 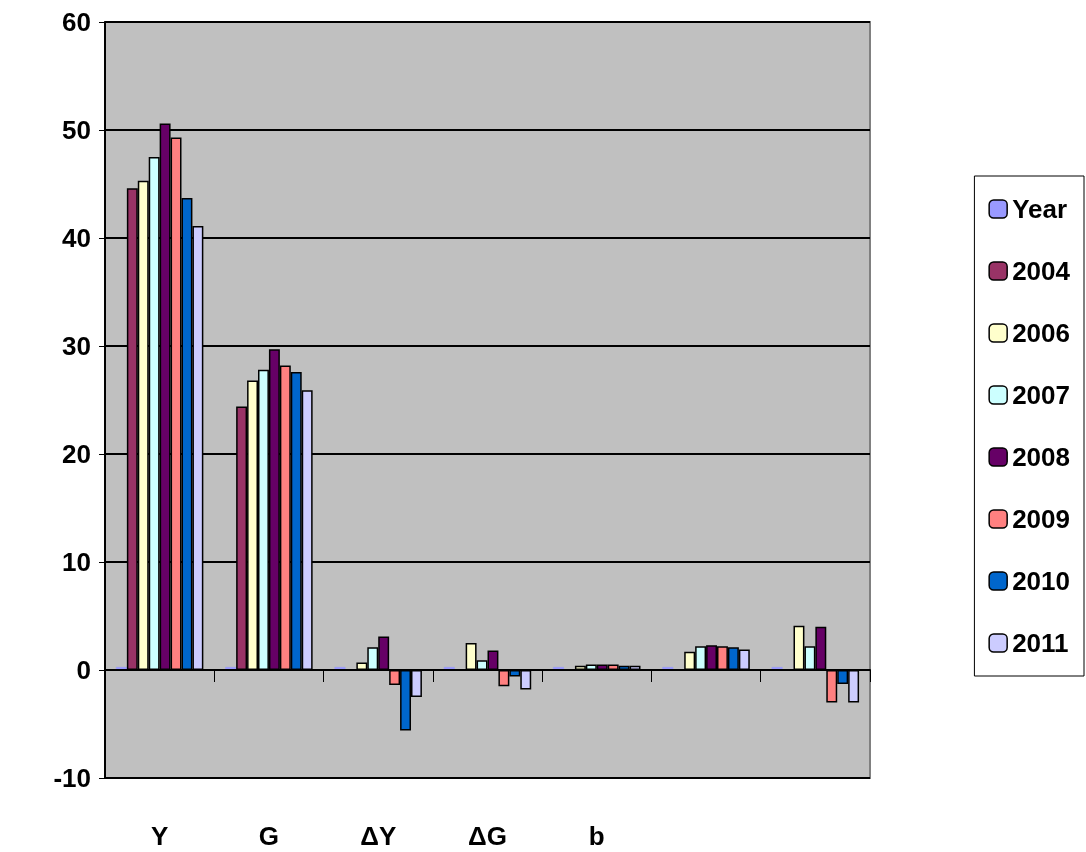 I want to click on y-tick-label: -10, so click(x=72, y=778).